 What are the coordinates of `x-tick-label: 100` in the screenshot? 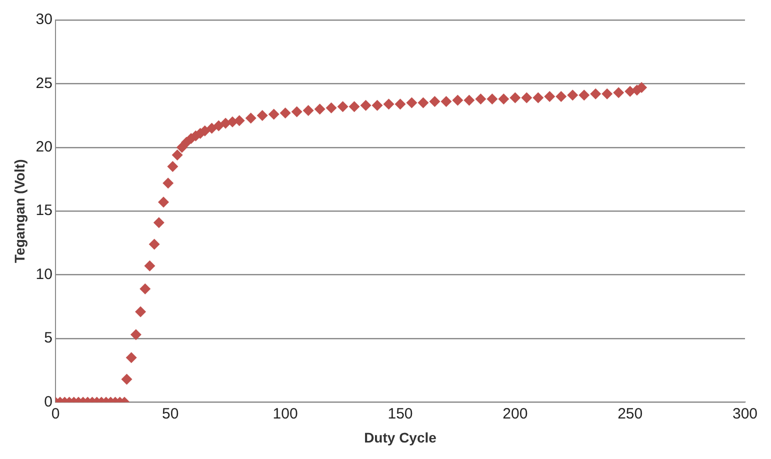 It's located at (285, 413).